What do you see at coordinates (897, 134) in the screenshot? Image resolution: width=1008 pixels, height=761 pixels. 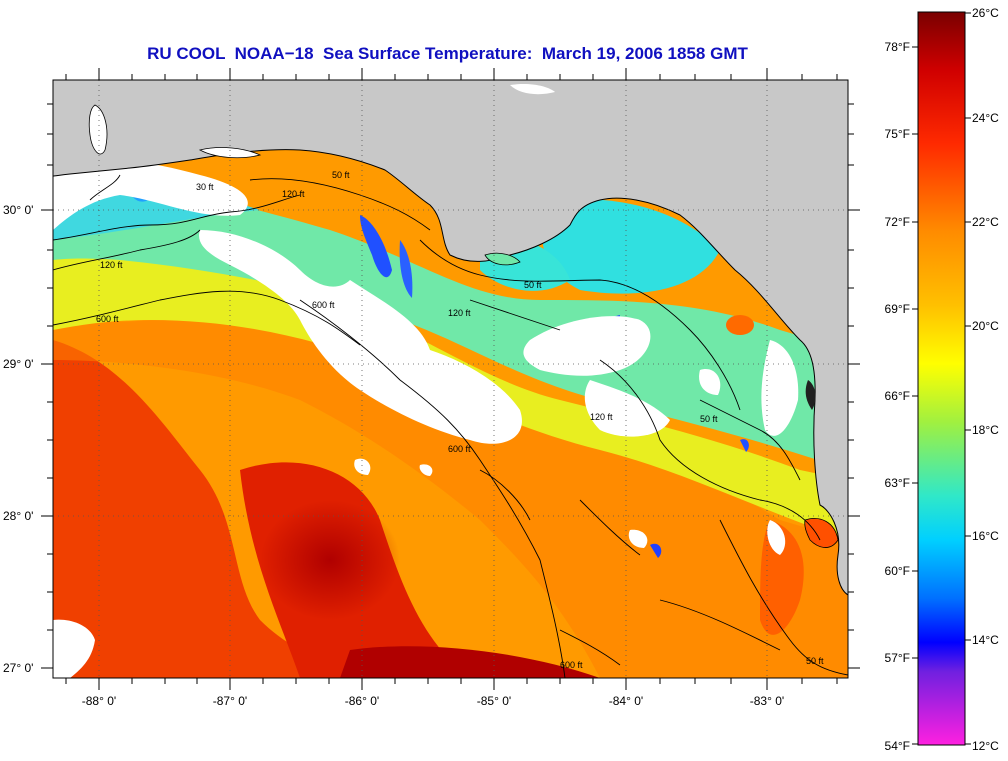 I see `fahrenheit-label: 75°F` at bounding box center [897, 134].